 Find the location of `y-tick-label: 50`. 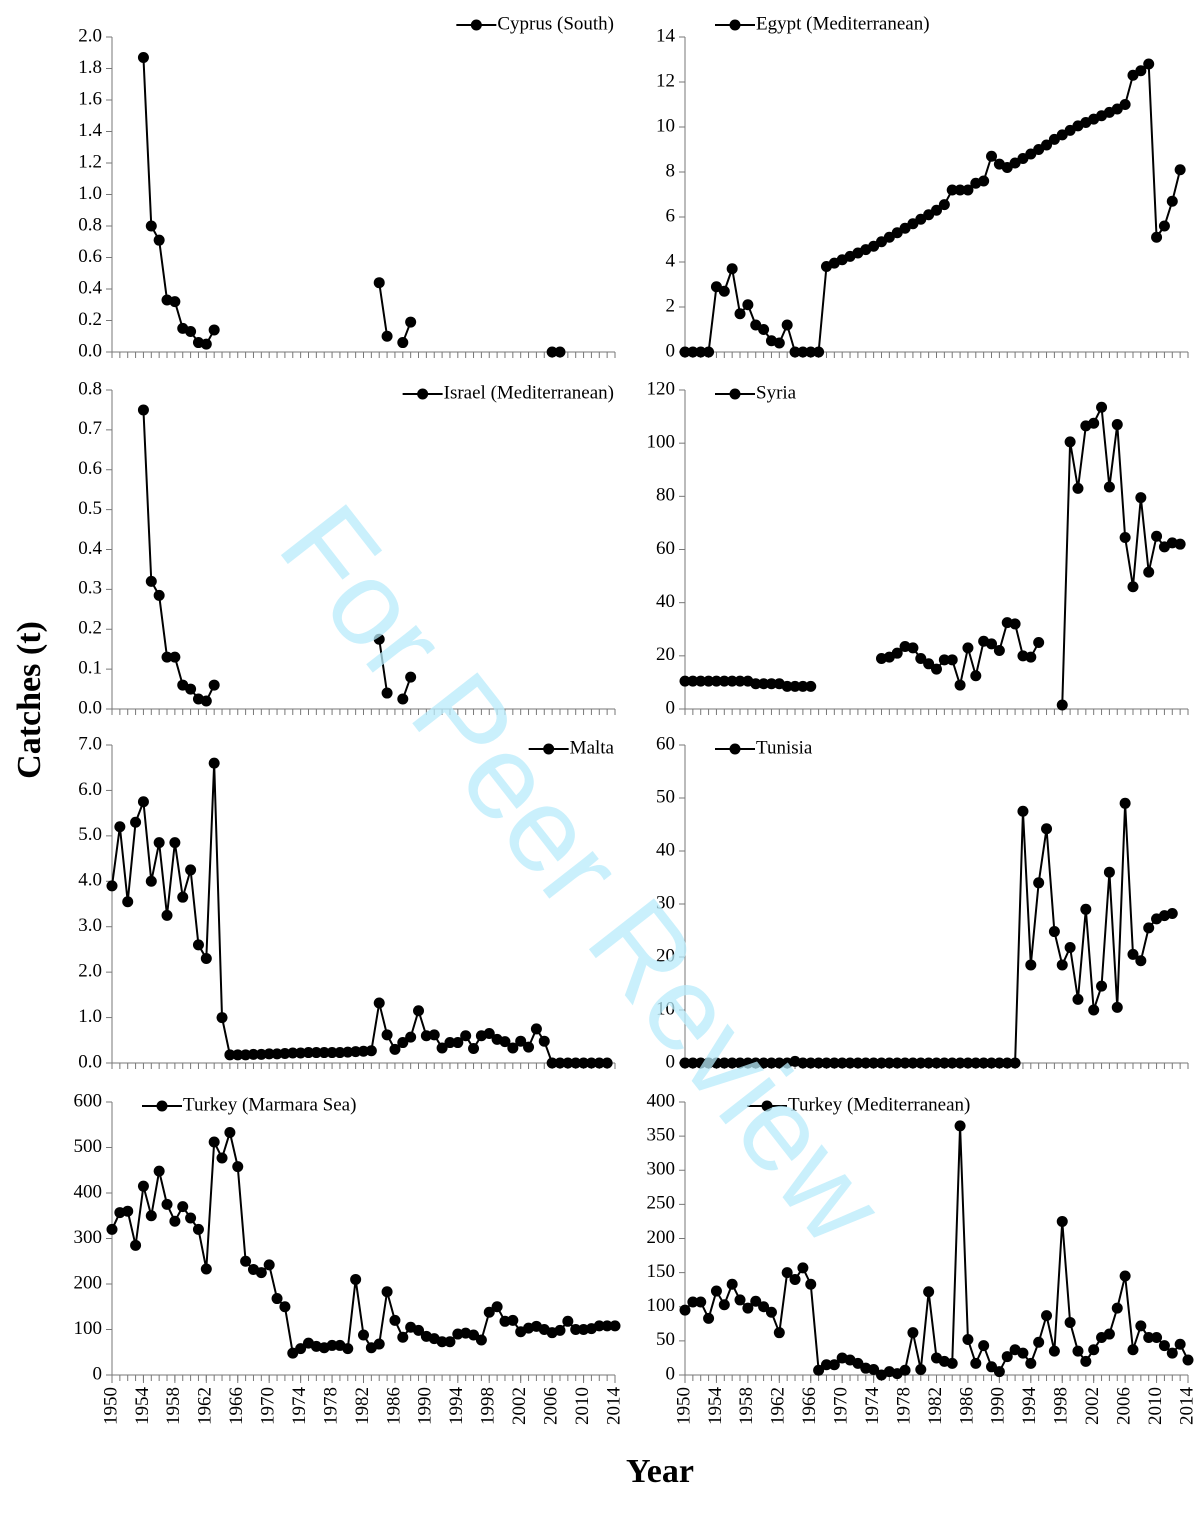

y-tick-label: 50 is located at coordinates (665, 1339).